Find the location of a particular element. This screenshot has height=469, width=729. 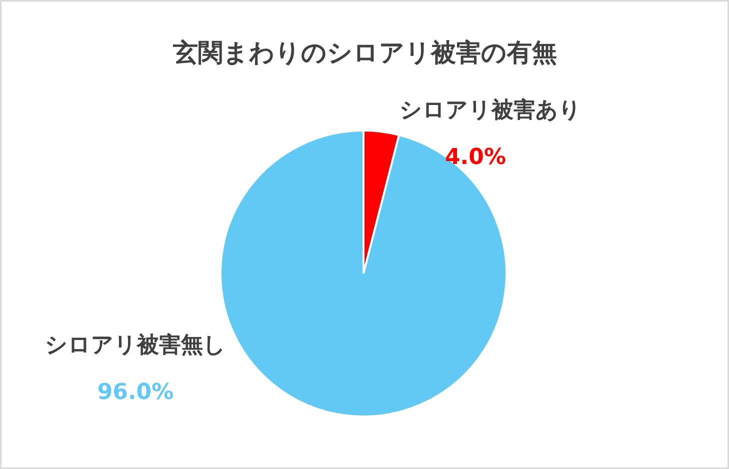

slice-label: シロアリ被害あり is located at coordinates (491, 110).